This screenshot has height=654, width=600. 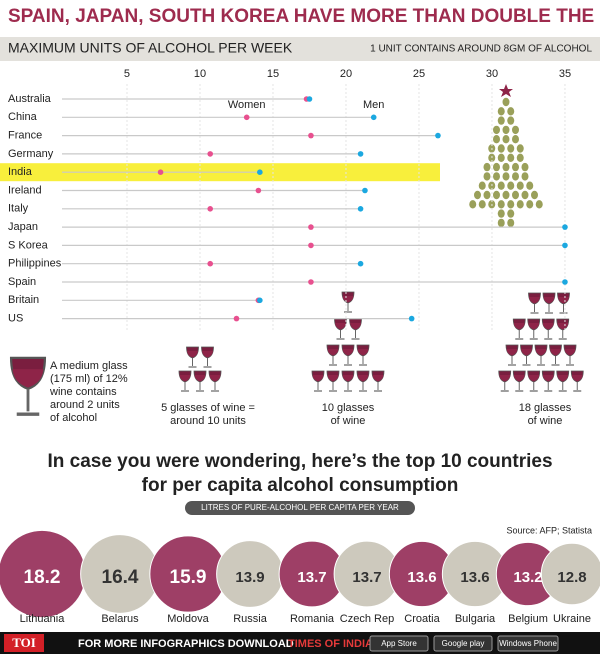 What do you see at coordinates (23, 227) in the screenshot?
I see `category-label: Japan` at bounding box center [23, 227].